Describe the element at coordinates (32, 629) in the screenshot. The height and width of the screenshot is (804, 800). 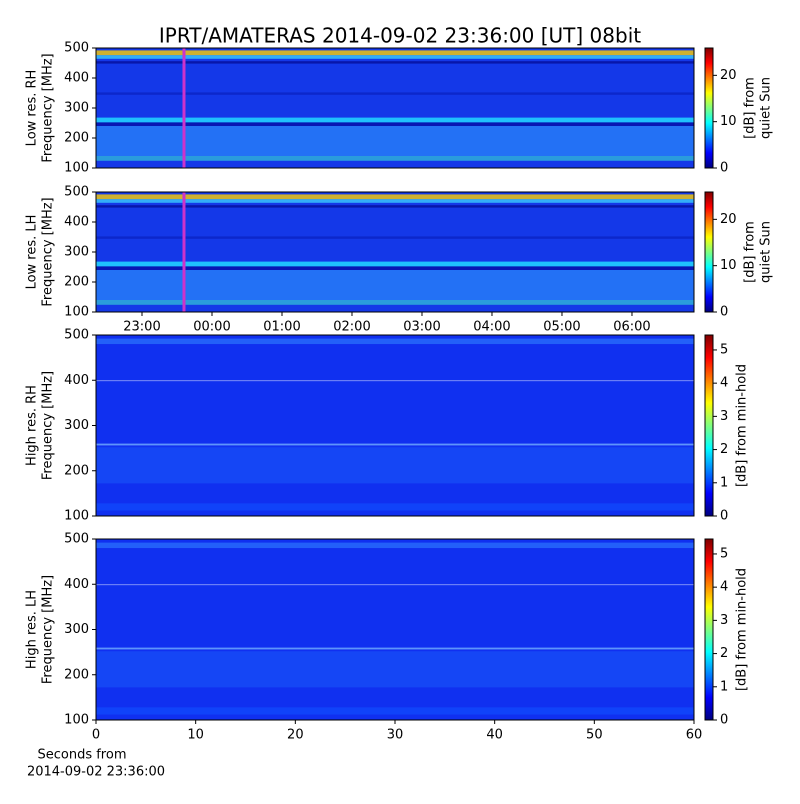
I see `y-axis-label: High res. LH` at that location.